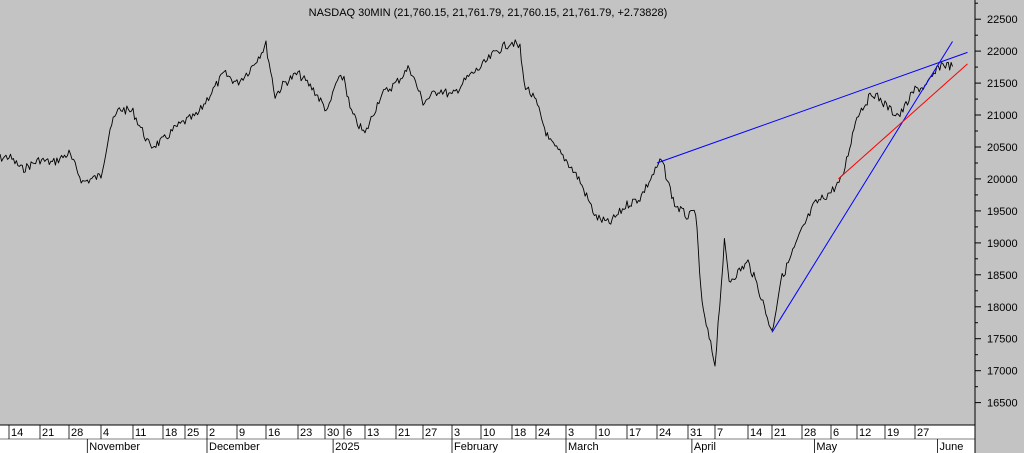 The width and height of the screenshot is (1024, 453). Describe the element at coordinates (1002, 244) in the screenshot. I see `y-tick-label: 19000` at that location.